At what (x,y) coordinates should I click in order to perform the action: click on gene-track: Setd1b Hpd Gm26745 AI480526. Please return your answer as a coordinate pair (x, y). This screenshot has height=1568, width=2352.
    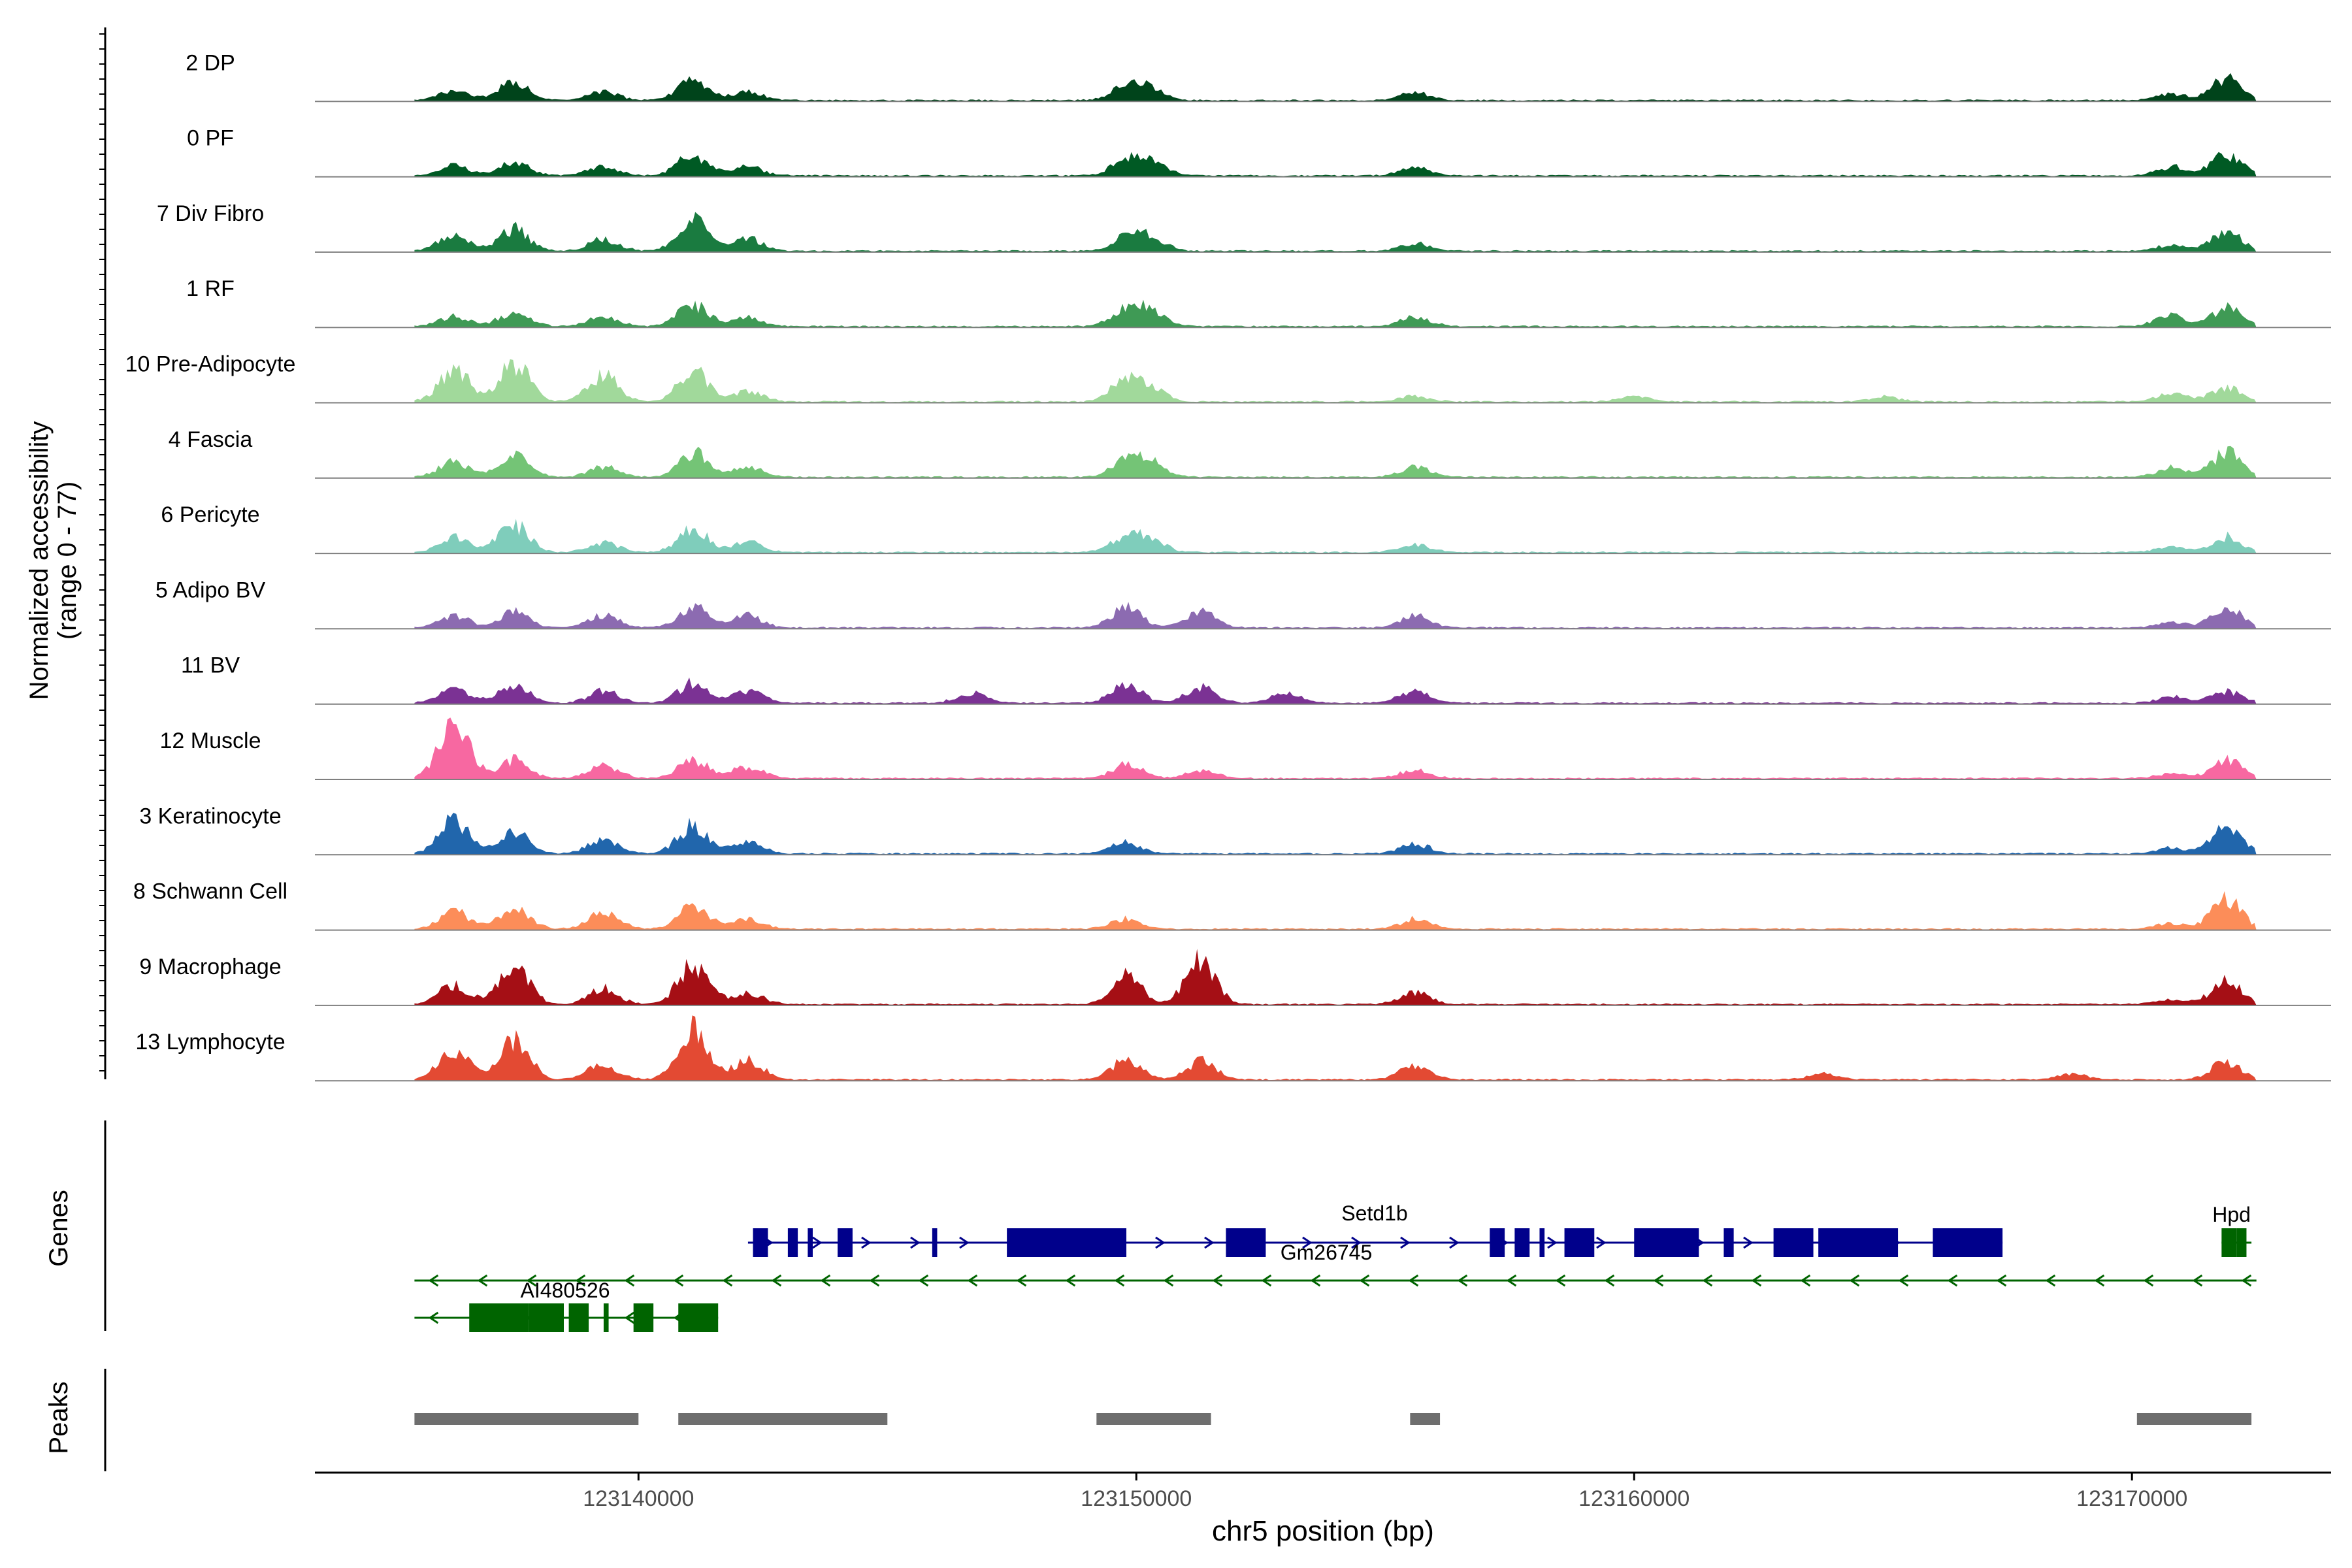
    Looking at the image, I should click on (1180, 1226).